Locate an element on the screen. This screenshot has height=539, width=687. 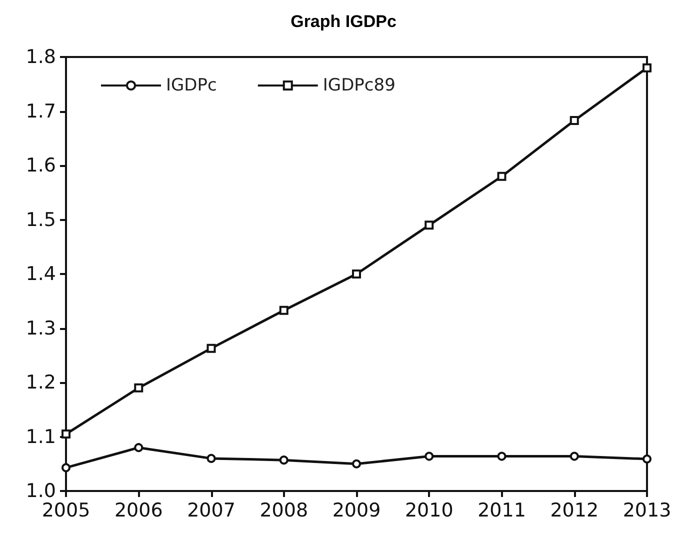
legend-label: IGDPc is located at coordinates (191, 86).